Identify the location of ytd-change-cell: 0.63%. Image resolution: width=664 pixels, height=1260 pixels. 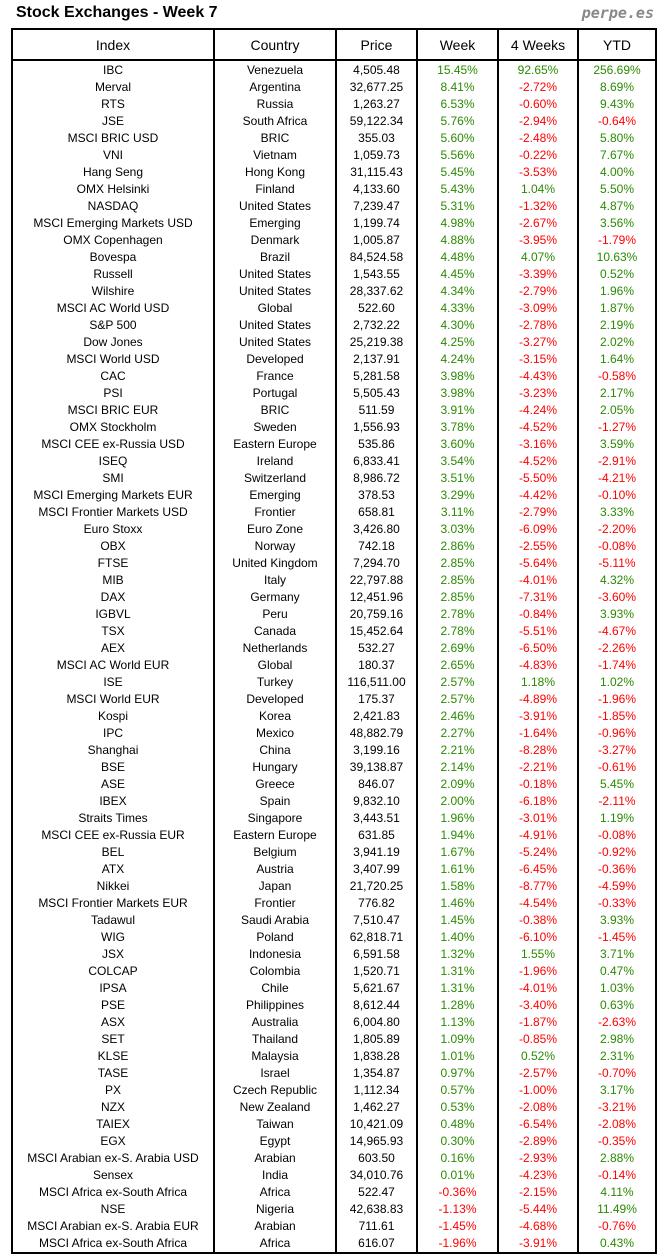
(617, 1005).